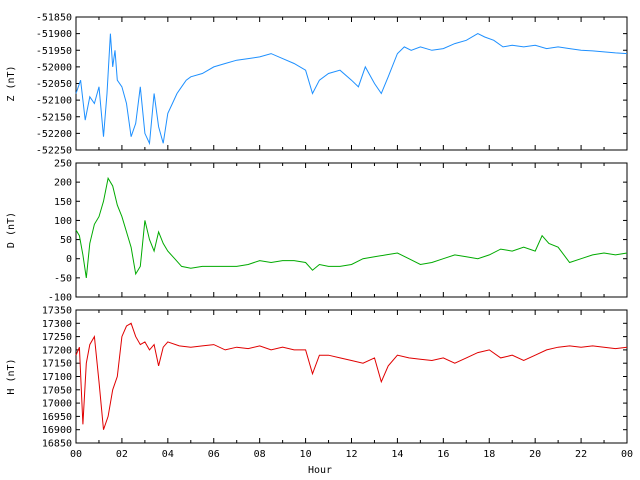 The image size is (640, 480). What do you see at coordinates (57, 417) in the screenshot?
I see `y-tick-label: 16950` at bounding box center [57, 417].